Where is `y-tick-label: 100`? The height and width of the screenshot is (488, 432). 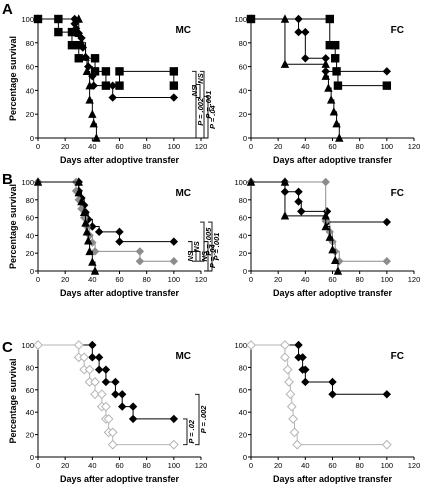 y-tick-label: 100 is located at coordinates (240, 182).